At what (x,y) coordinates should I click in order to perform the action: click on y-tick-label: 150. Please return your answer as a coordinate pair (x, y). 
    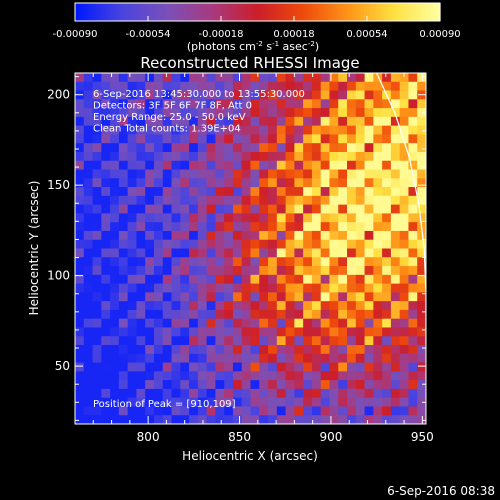
    Looking at the image, I should click on (58, 185).